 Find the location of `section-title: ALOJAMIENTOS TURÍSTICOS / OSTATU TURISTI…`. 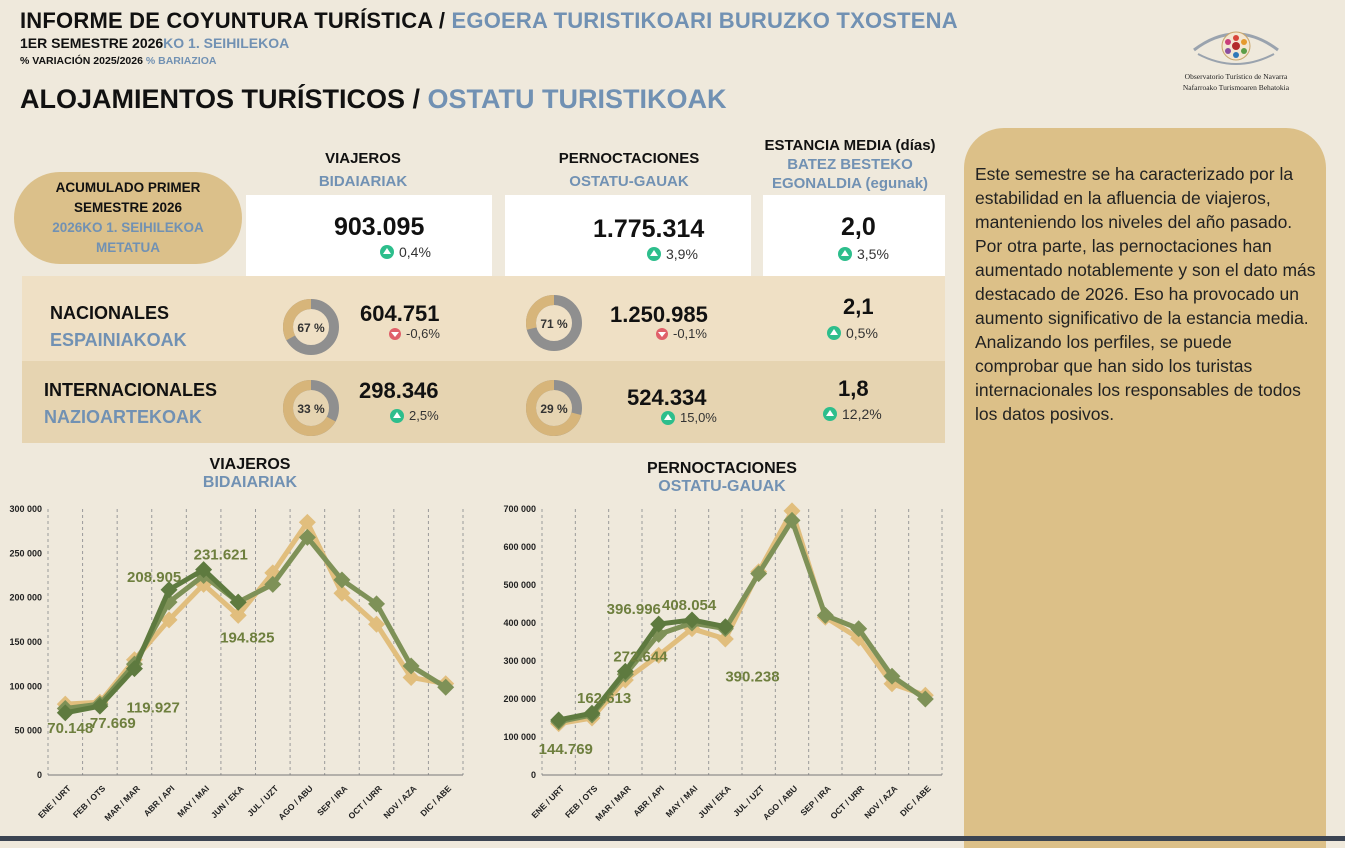

section-title: ALOJAMIENTOS TURÍSTICOS / OSTATU TURISTI… is located at coordinates (373, 99).